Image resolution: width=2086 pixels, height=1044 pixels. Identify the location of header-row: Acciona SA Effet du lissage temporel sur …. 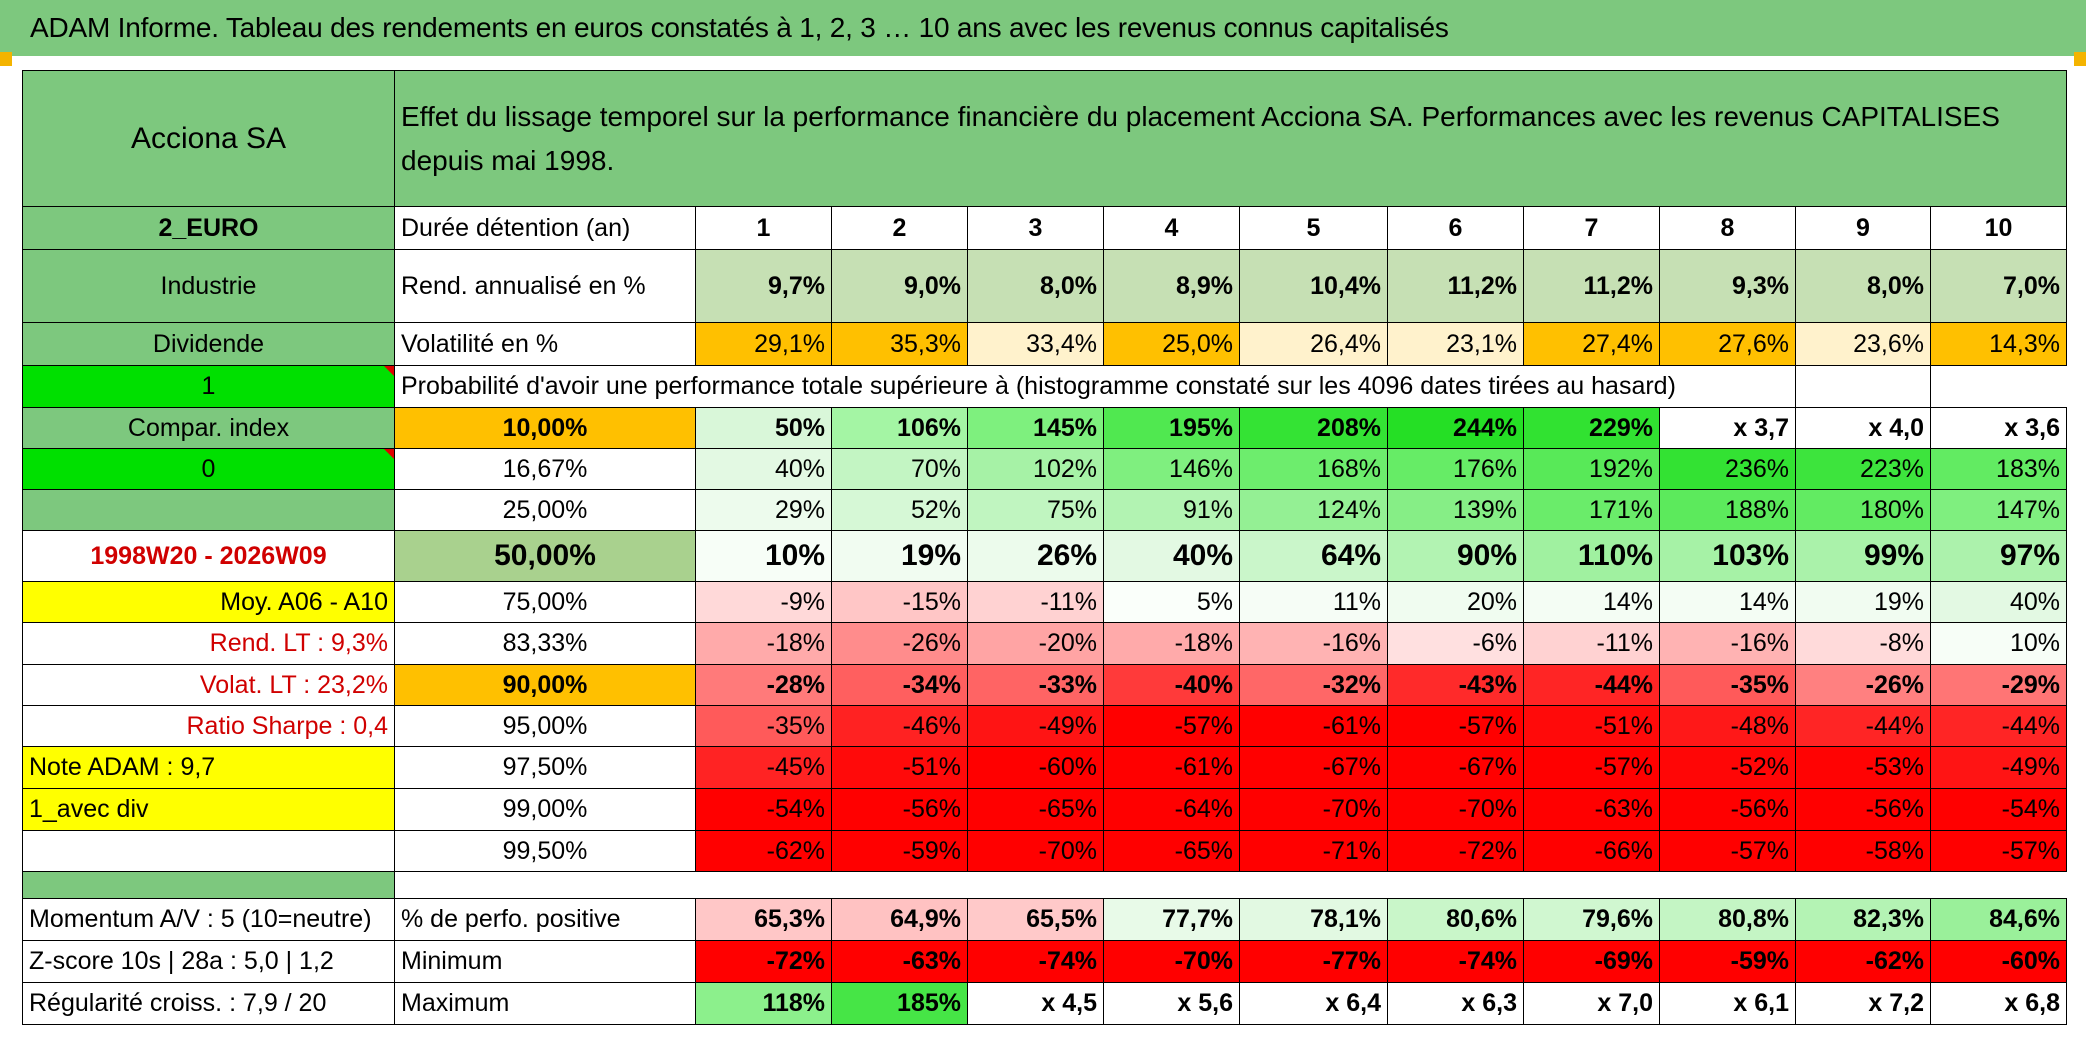
(1044, 138).